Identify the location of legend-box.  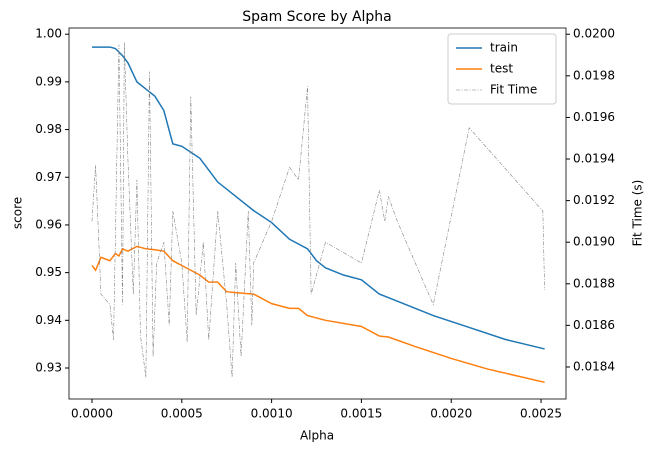
(502, 69).